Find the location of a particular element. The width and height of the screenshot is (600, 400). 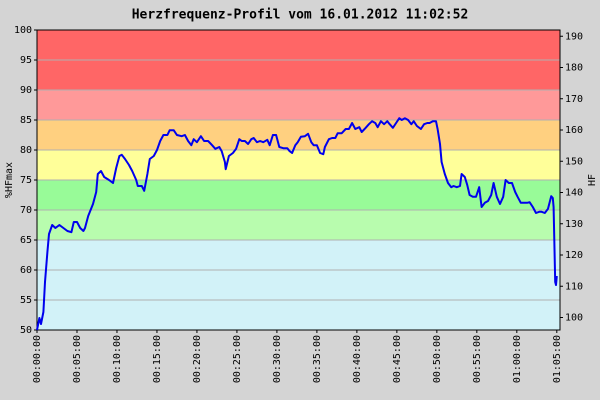

y-tick-label: 95 is located at coordinates (26, 60).